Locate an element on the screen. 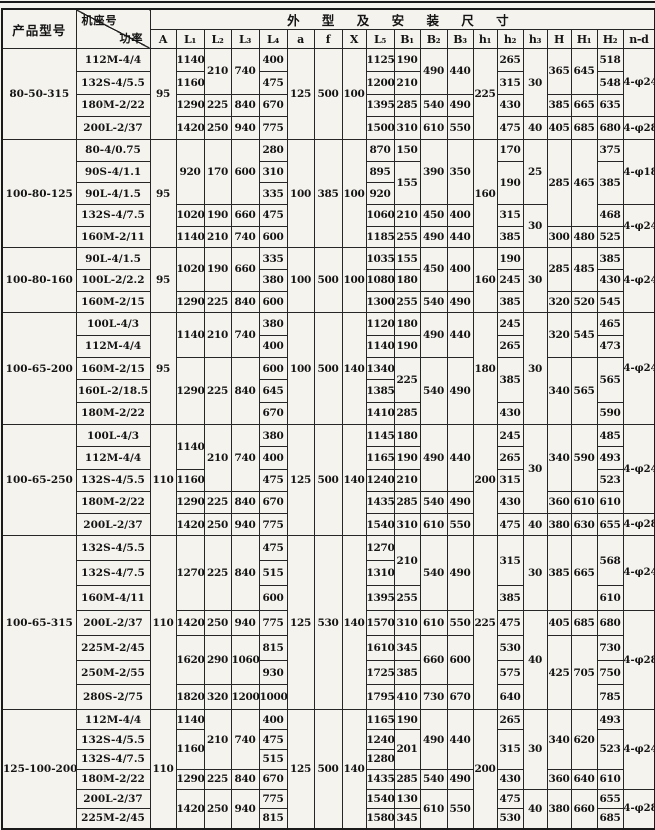 The width and height of the screenshot is (655, 830). dim-cell: 100 is located at coordinates (300, 369).